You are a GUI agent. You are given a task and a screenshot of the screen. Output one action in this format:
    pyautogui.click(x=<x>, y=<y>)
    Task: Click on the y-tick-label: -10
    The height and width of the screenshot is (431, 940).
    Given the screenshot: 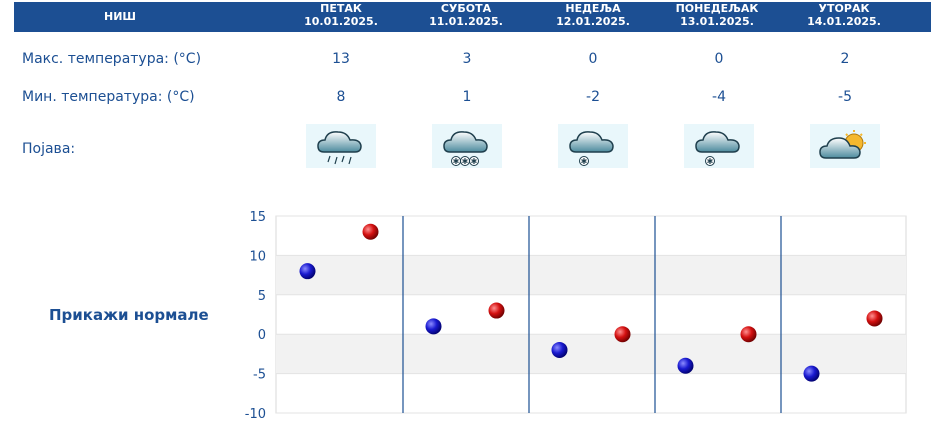 What is the action you would take?
    pyautogui.click(x=255, y=414)
    